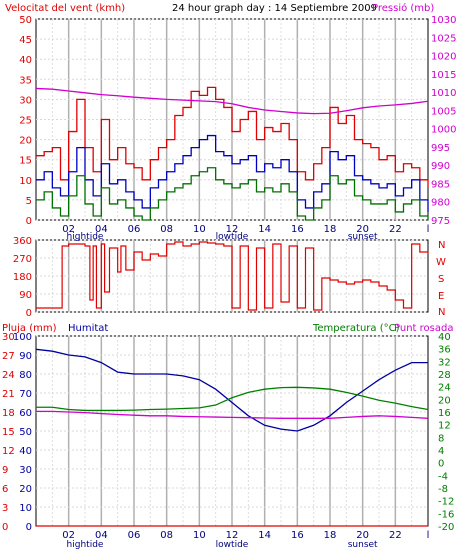 Image resolution: width=465 pixels, height=556 pixels. What do you see at coordinates (443, 20) in the screenshot?
I see `pressure-y-tick: 1030` at bounding box center [443, 20].